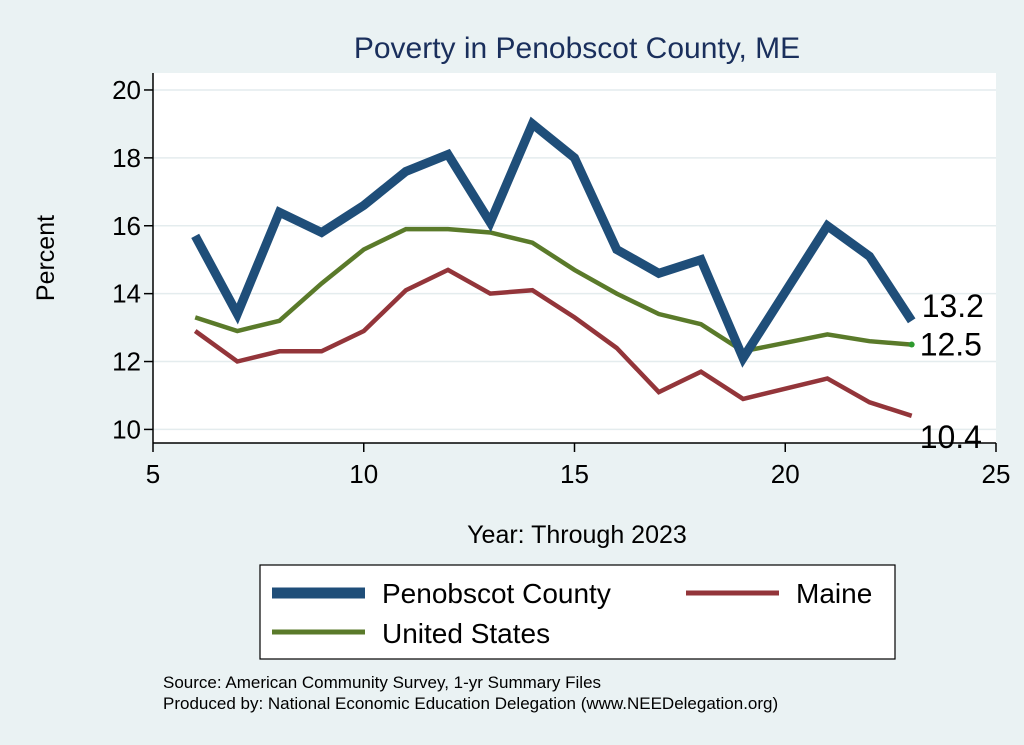 The width and height of the screenshot is (1024, 745). Describe the element at coordinates (577, 48) in the screenshot. I see `chart-title: Poverty in Penobscot County, ME` at that location.